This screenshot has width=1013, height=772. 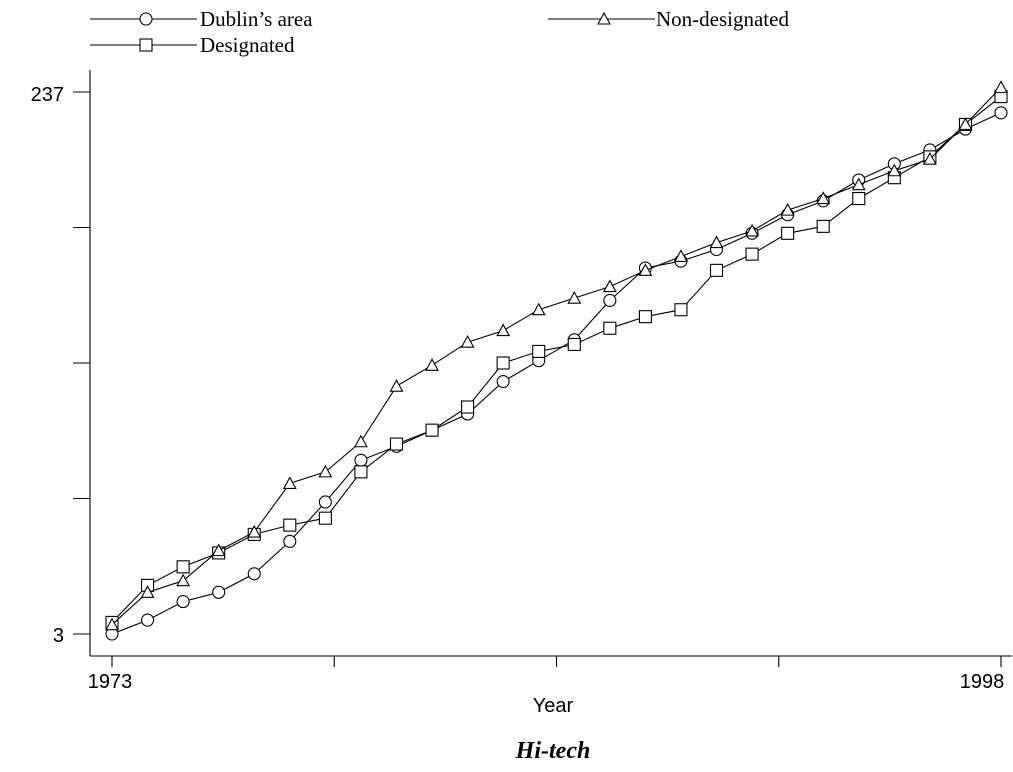 What do you see at coordinates (604, 18) in the screenshot?
I see `legend-triangle-marker` at bounding box center [604, 18].